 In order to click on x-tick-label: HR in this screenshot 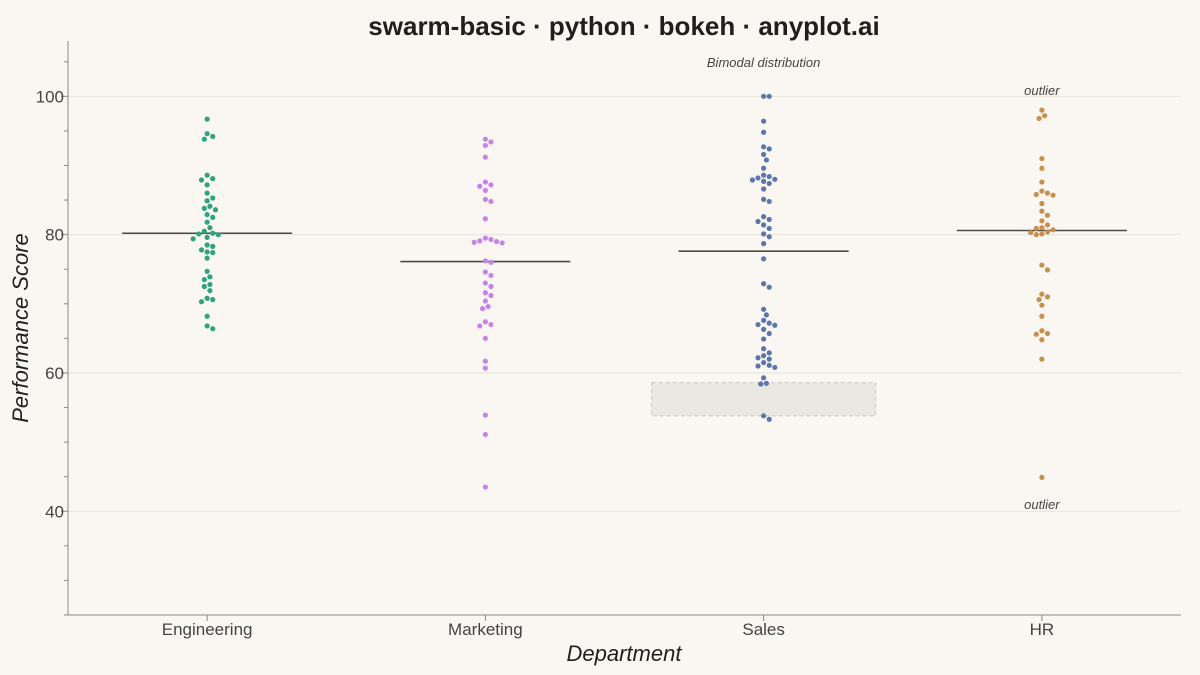, I will do `click(1042, 629)`.